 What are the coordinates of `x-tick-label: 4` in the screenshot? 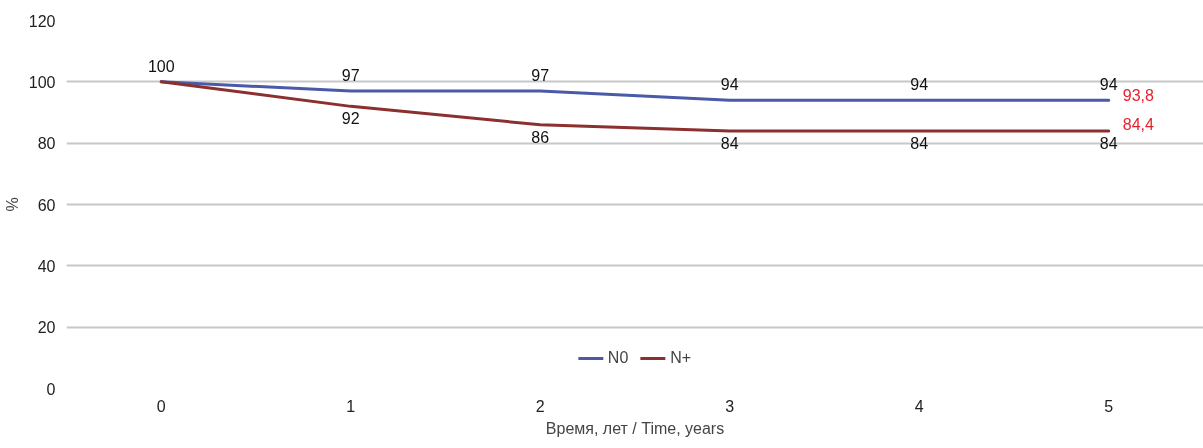 It's located at (919, 406).